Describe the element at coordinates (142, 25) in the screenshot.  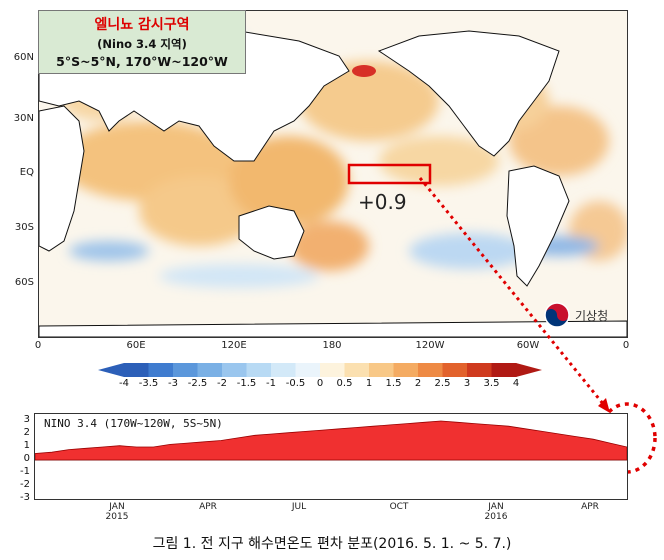
I see `info-title: 엘니뇨 감시구역` at that location.